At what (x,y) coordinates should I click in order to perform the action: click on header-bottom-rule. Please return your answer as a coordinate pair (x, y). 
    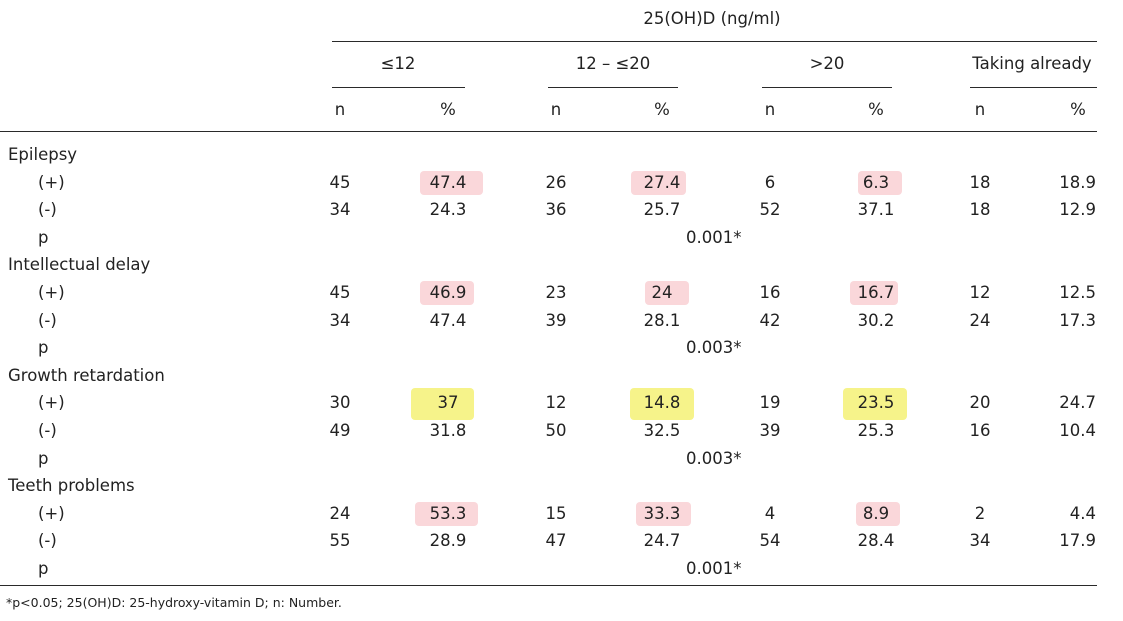
    Looking at the image, I should click on (548, 131).